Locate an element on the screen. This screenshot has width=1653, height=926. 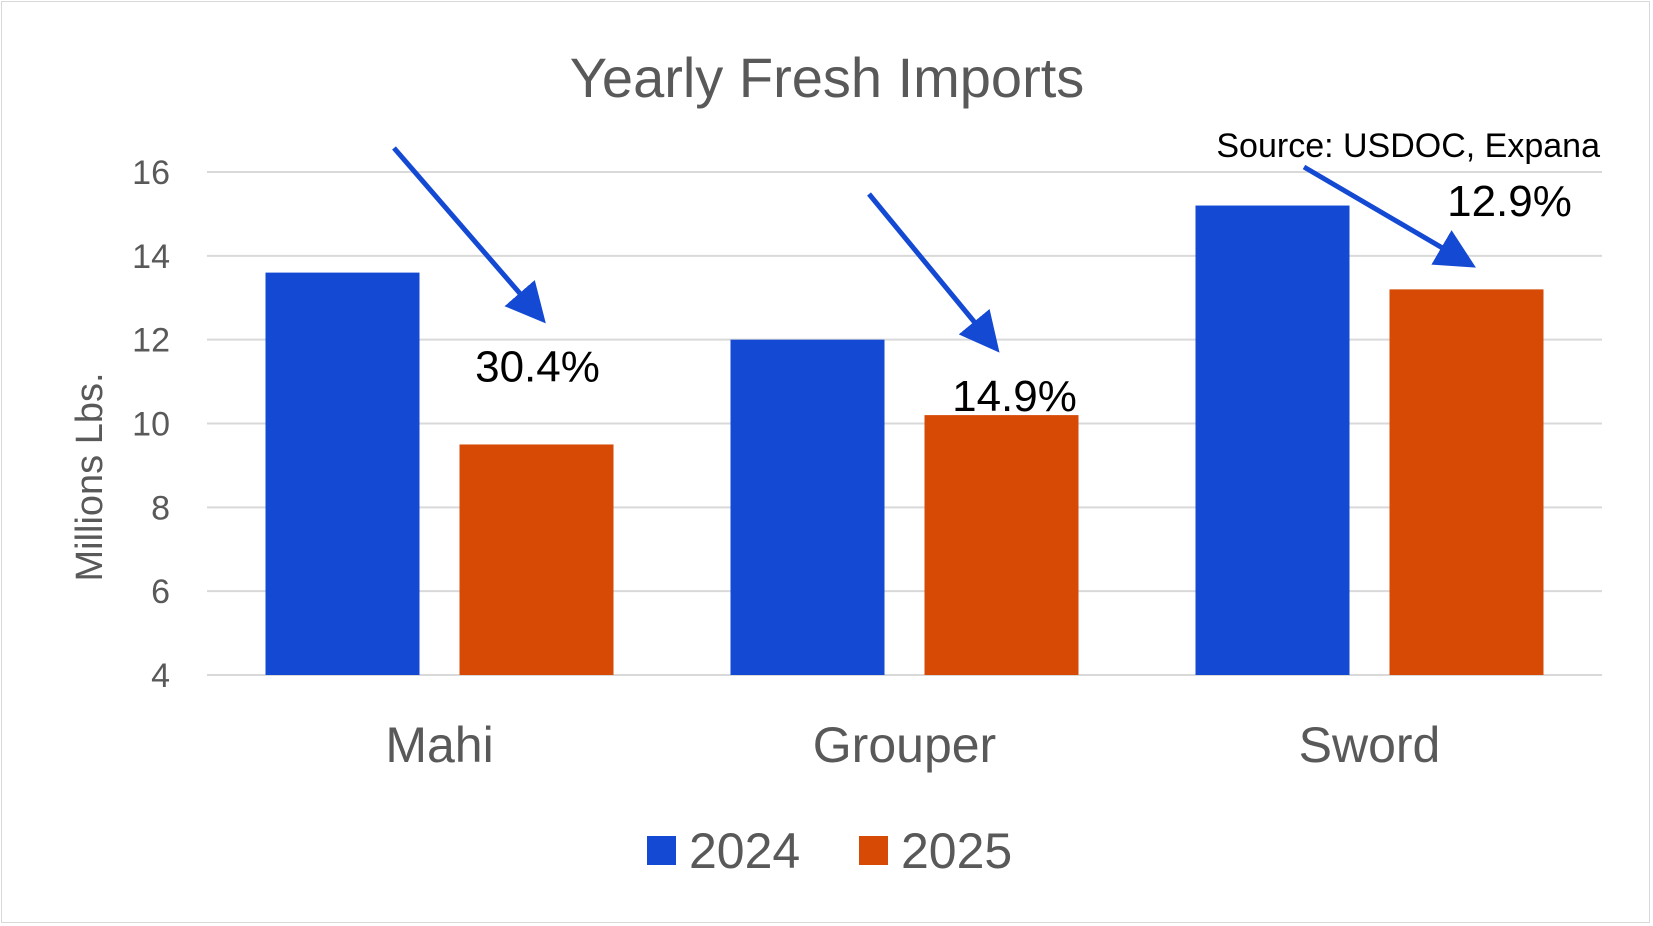
annotation-arrows is located at coordinates (934, 249).